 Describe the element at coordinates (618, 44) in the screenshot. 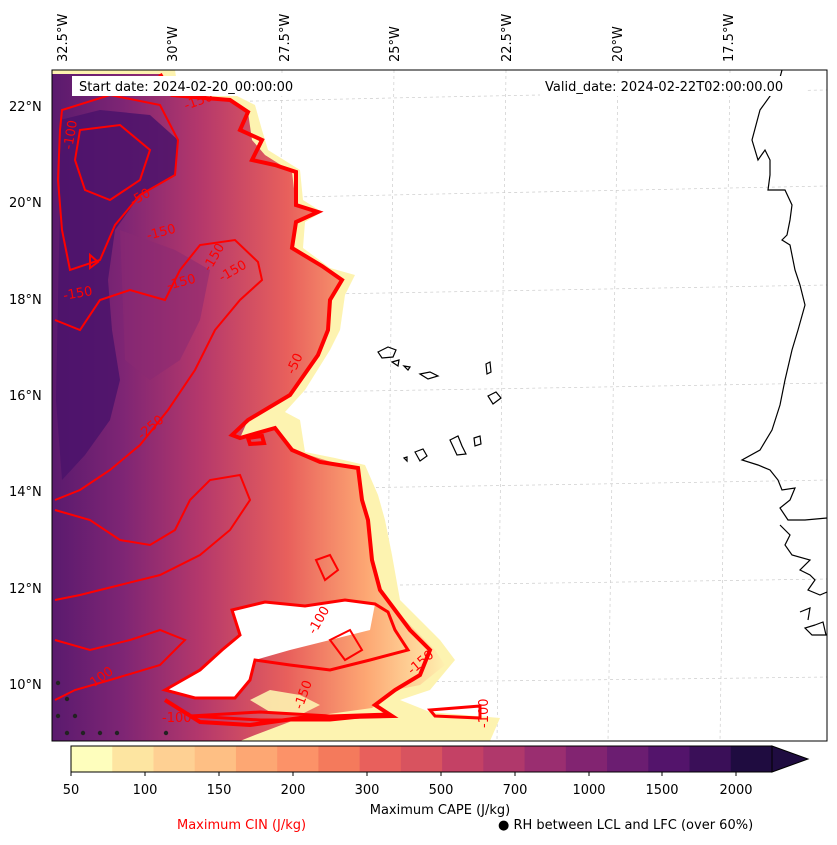

I see `lon-label: 20°W` at that location.